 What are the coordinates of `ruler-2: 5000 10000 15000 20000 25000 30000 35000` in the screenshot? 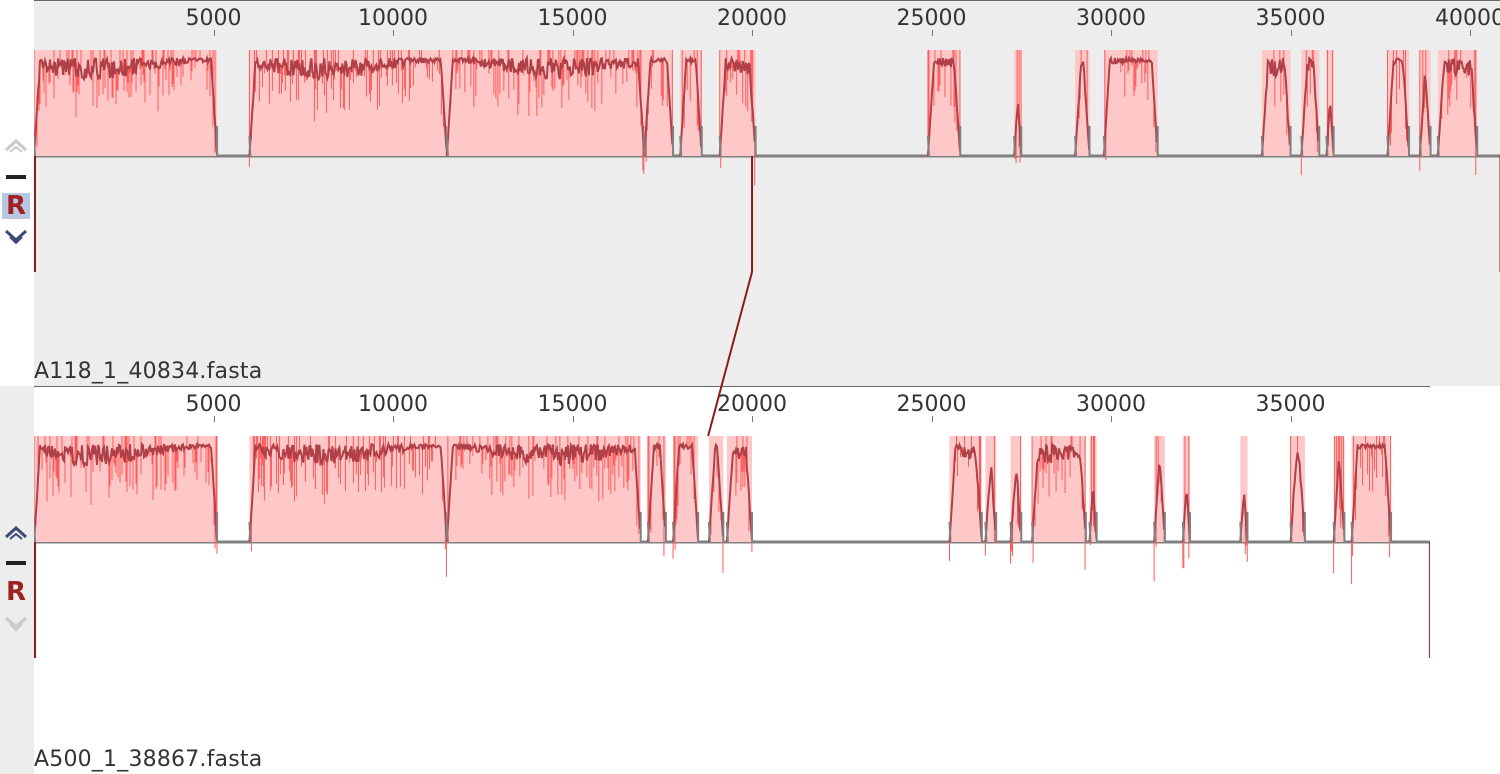 It's located at (732, 404).